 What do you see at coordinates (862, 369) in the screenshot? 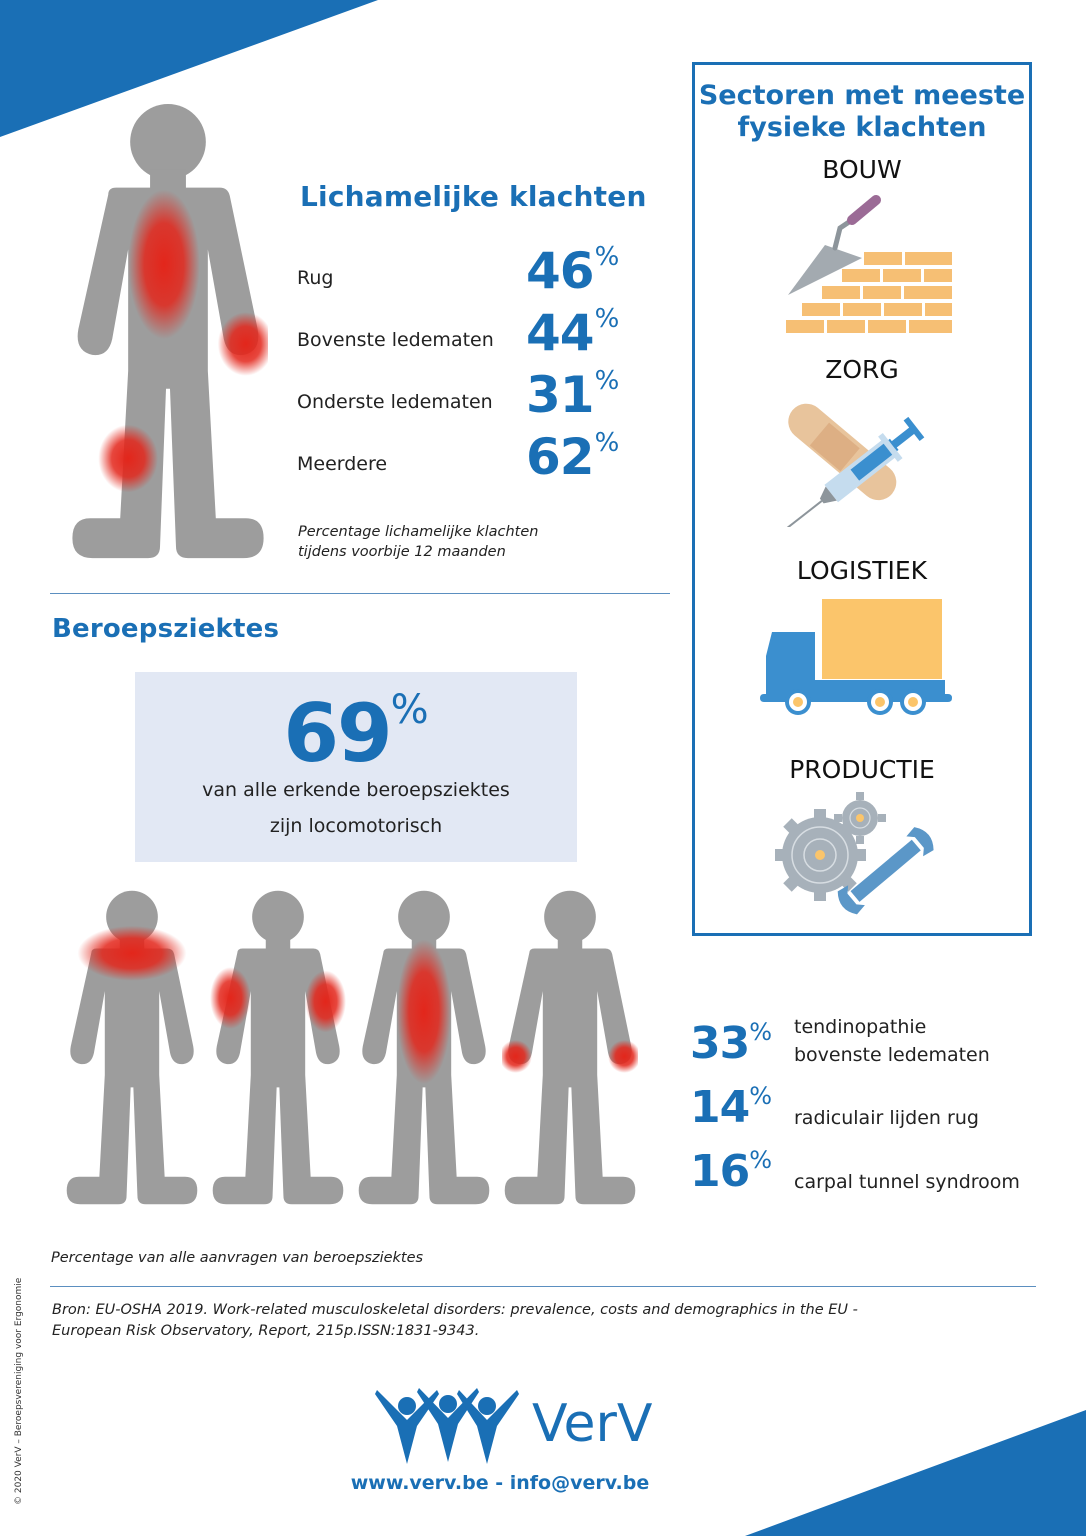
I see `sector-label-zorg: ZORG` at bounding box center [862, 369].